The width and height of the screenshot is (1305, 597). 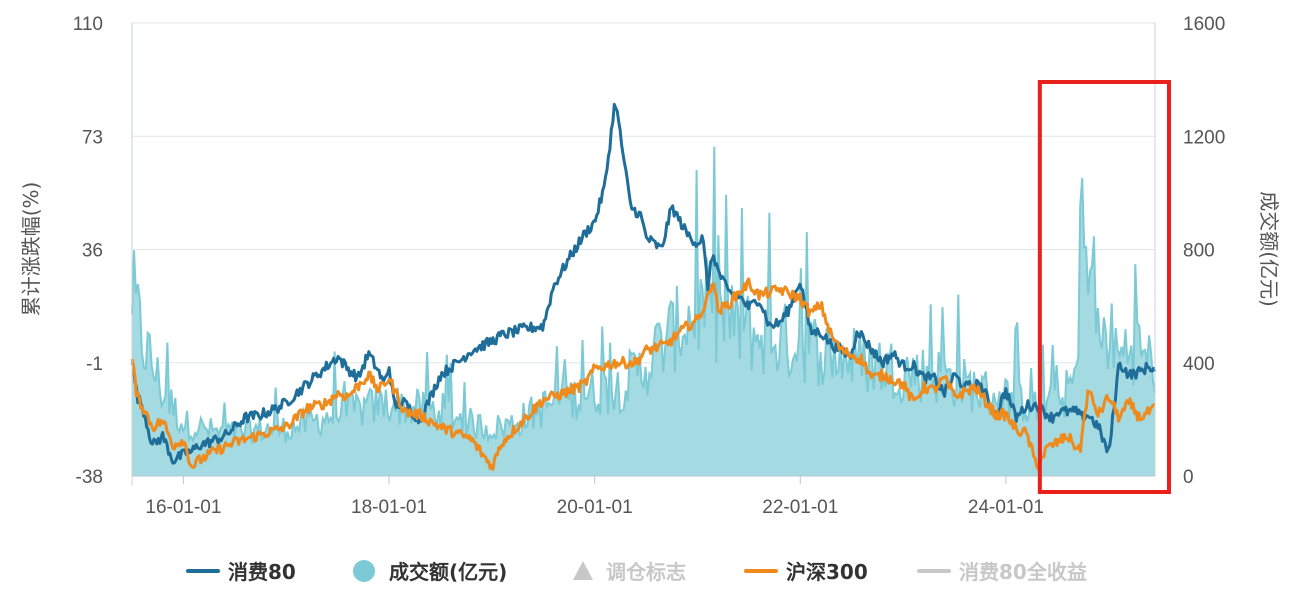 I want to click on y-right-tick-label: 800, so click(x=1199, y=251).